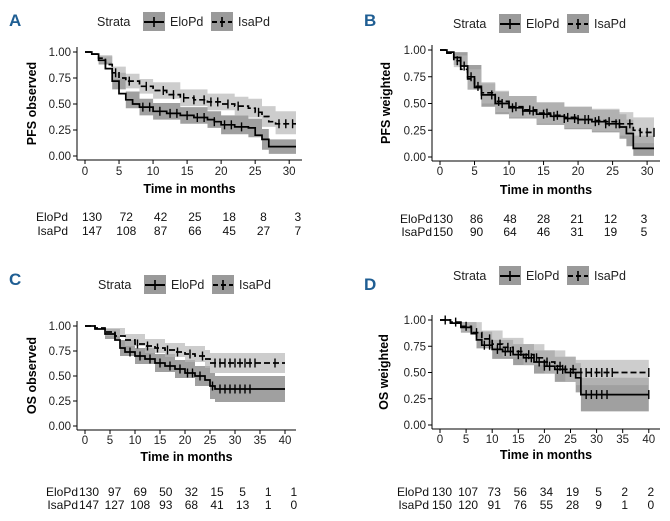 Image resolution: width=670 pixels, height=521 pixels. I want to click on risk-cell: 56, so click(521, 492).